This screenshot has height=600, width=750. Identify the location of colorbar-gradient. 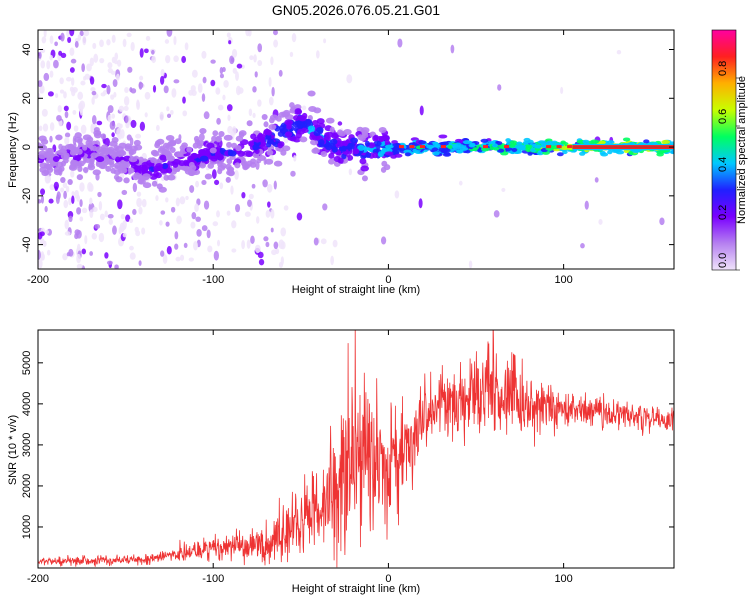
(724, 150).